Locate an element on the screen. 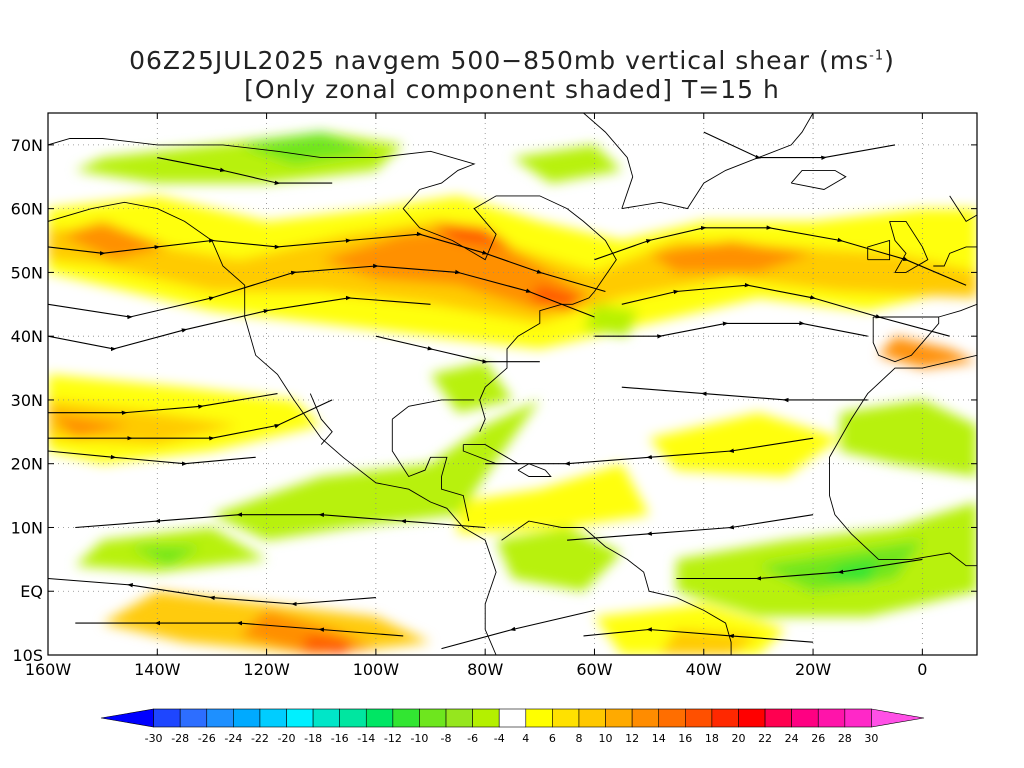 The height and width of the screenshot is (768, 1024). colorbar-label: 16 is located at coordinates (685, 738).